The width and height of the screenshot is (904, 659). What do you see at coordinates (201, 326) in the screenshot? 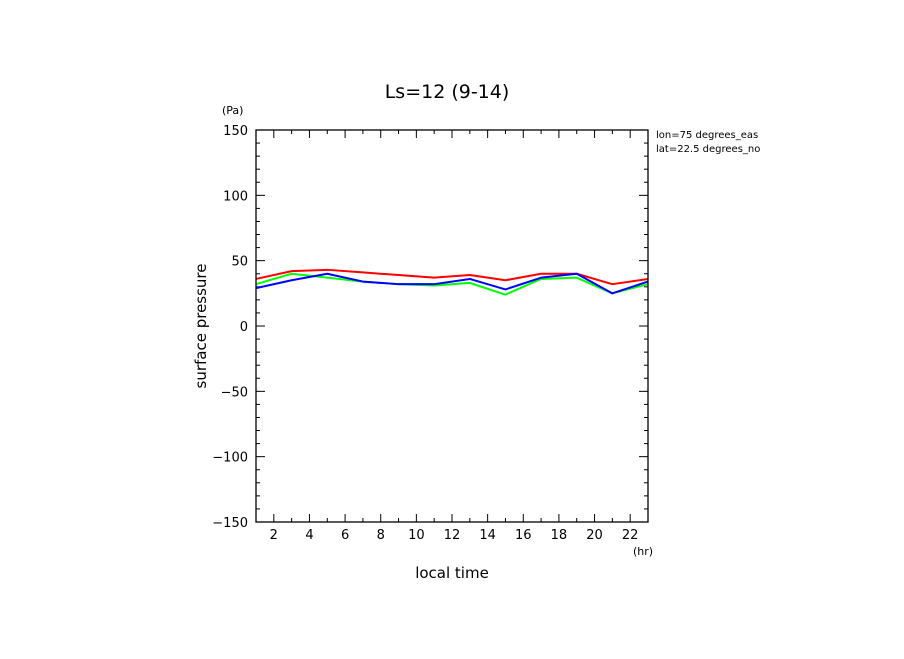
I see `y-axis-label: surface pressure` at bounding box center [201, 326].